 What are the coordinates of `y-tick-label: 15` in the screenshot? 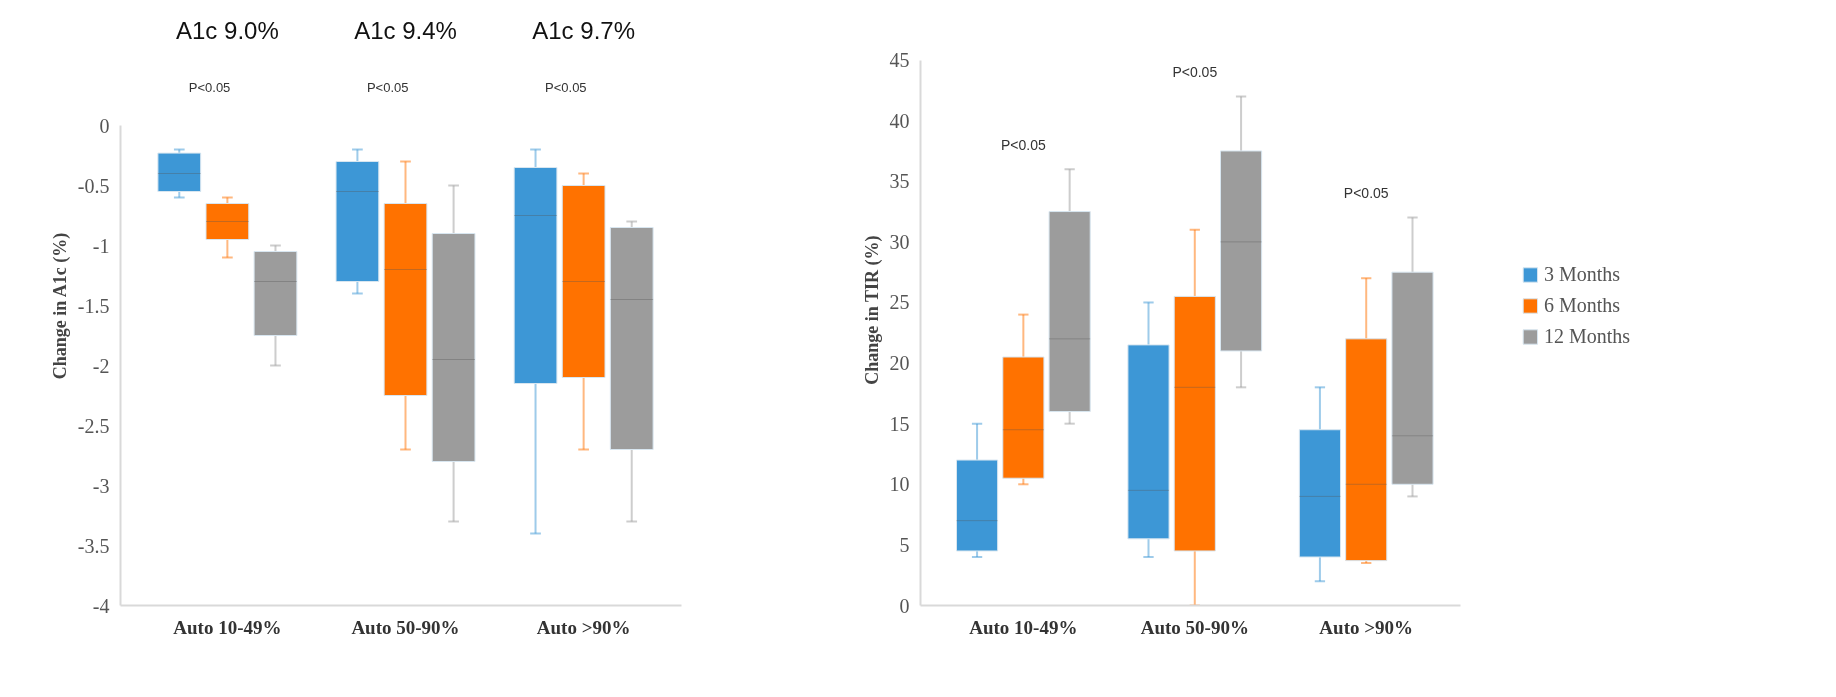 It's located at (899, 423).